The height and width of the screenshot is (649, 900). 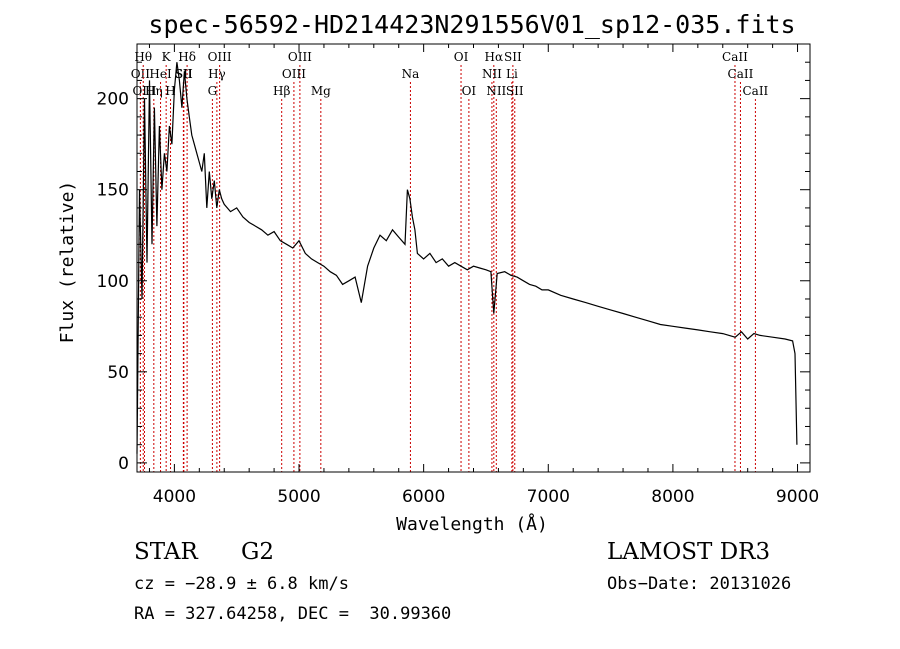 I want to click on spectral-line-label: Mg, so click(x=321, y=91).